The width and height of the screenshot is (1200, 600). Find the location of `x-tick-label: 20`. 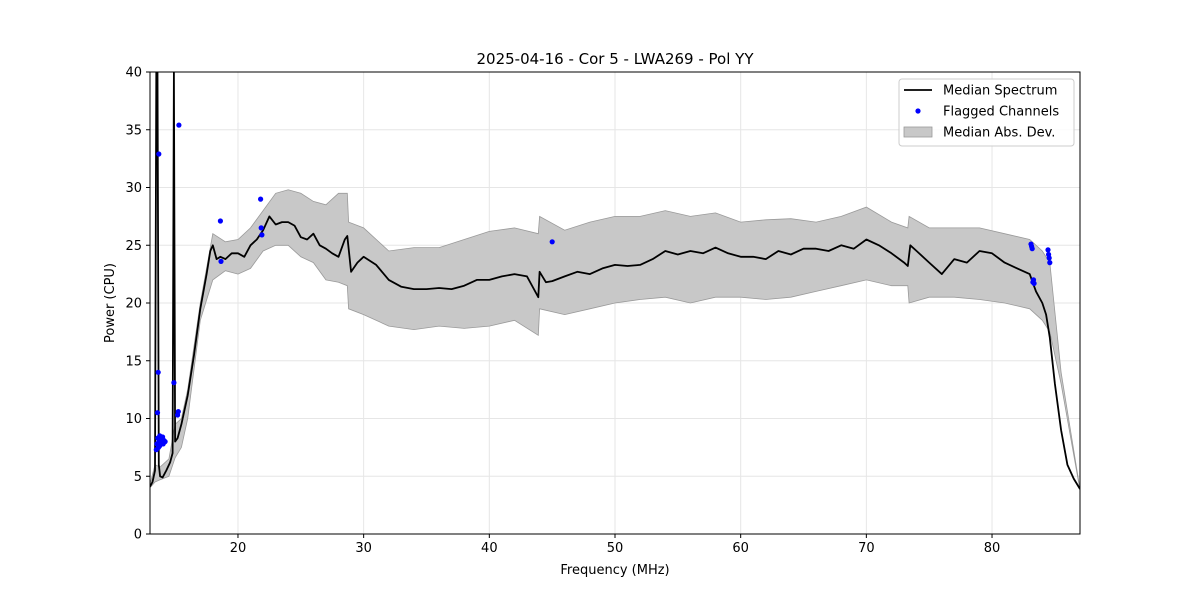

x-tick-label: 20 is located at coordinates (238, 548).